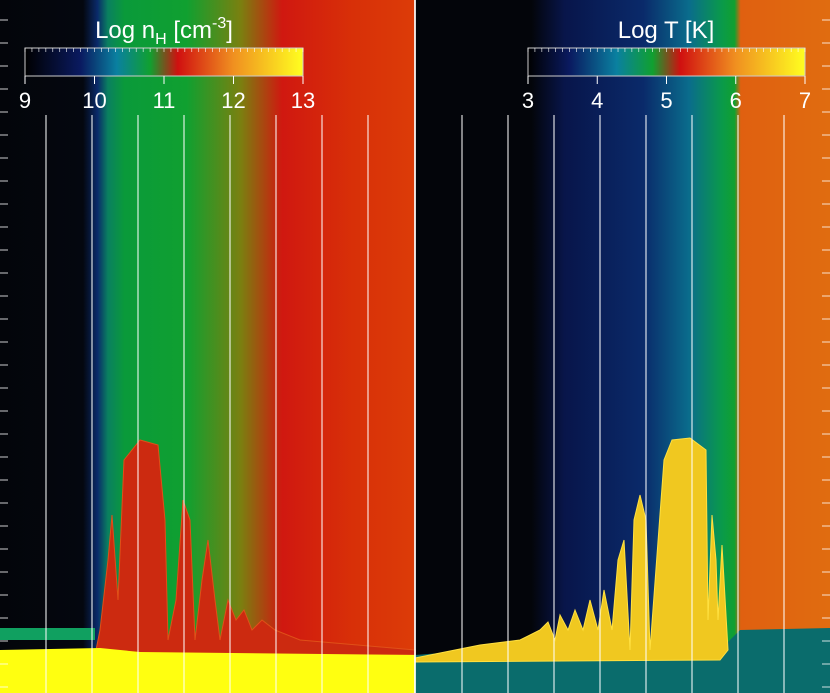 The image size is (830, 693). What do you see at coordinates (255, 547) in the screenshot?
I see `density-flames` at bounding box center [255, 547].